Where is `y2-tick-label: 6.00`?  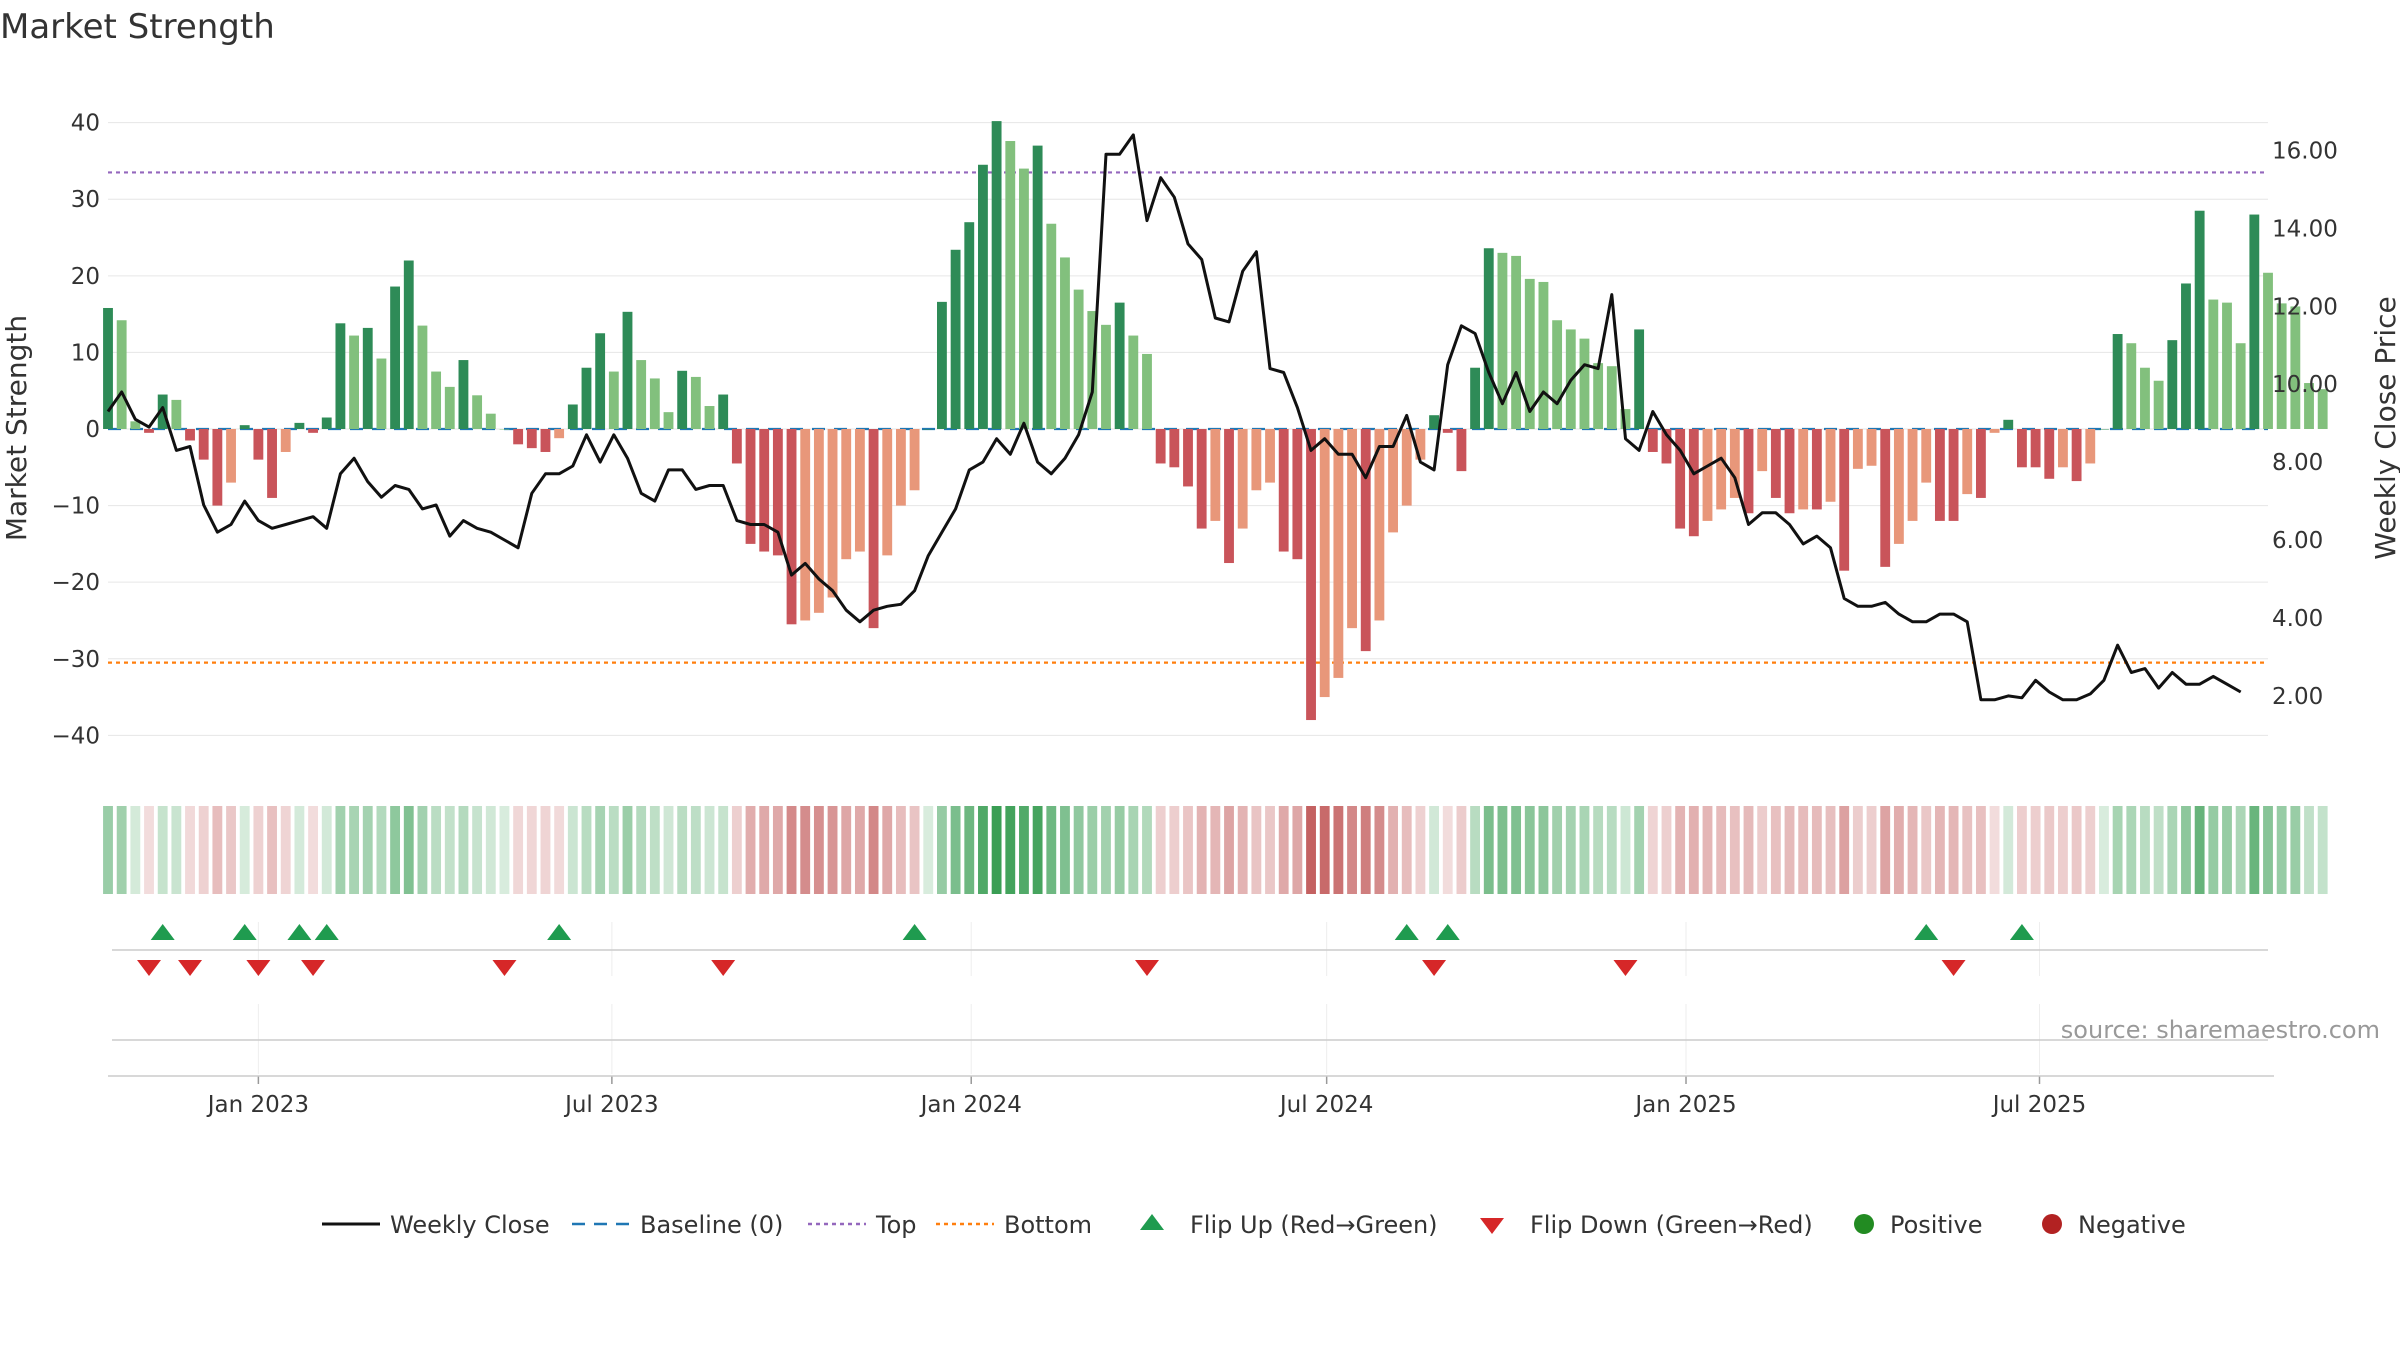
y2-tick-label: 6.00 is located at coordinates (2297, 541).